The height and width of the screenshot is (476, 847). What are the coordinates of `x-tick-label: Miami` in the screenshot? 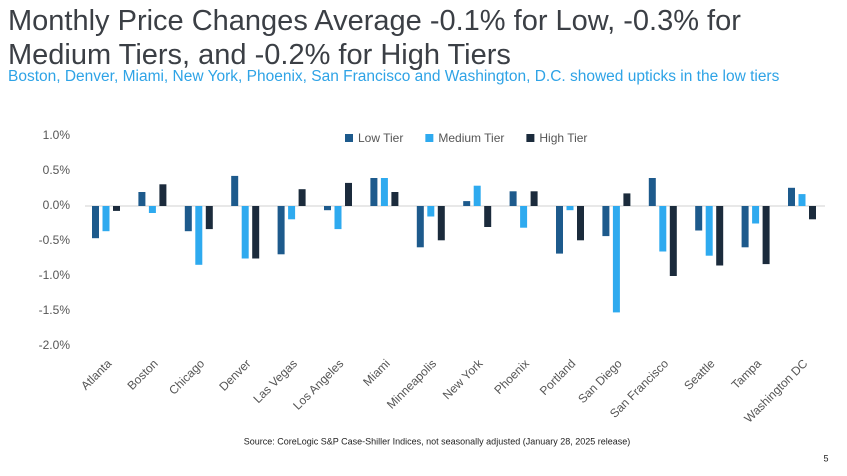 It's located at (376, 372).